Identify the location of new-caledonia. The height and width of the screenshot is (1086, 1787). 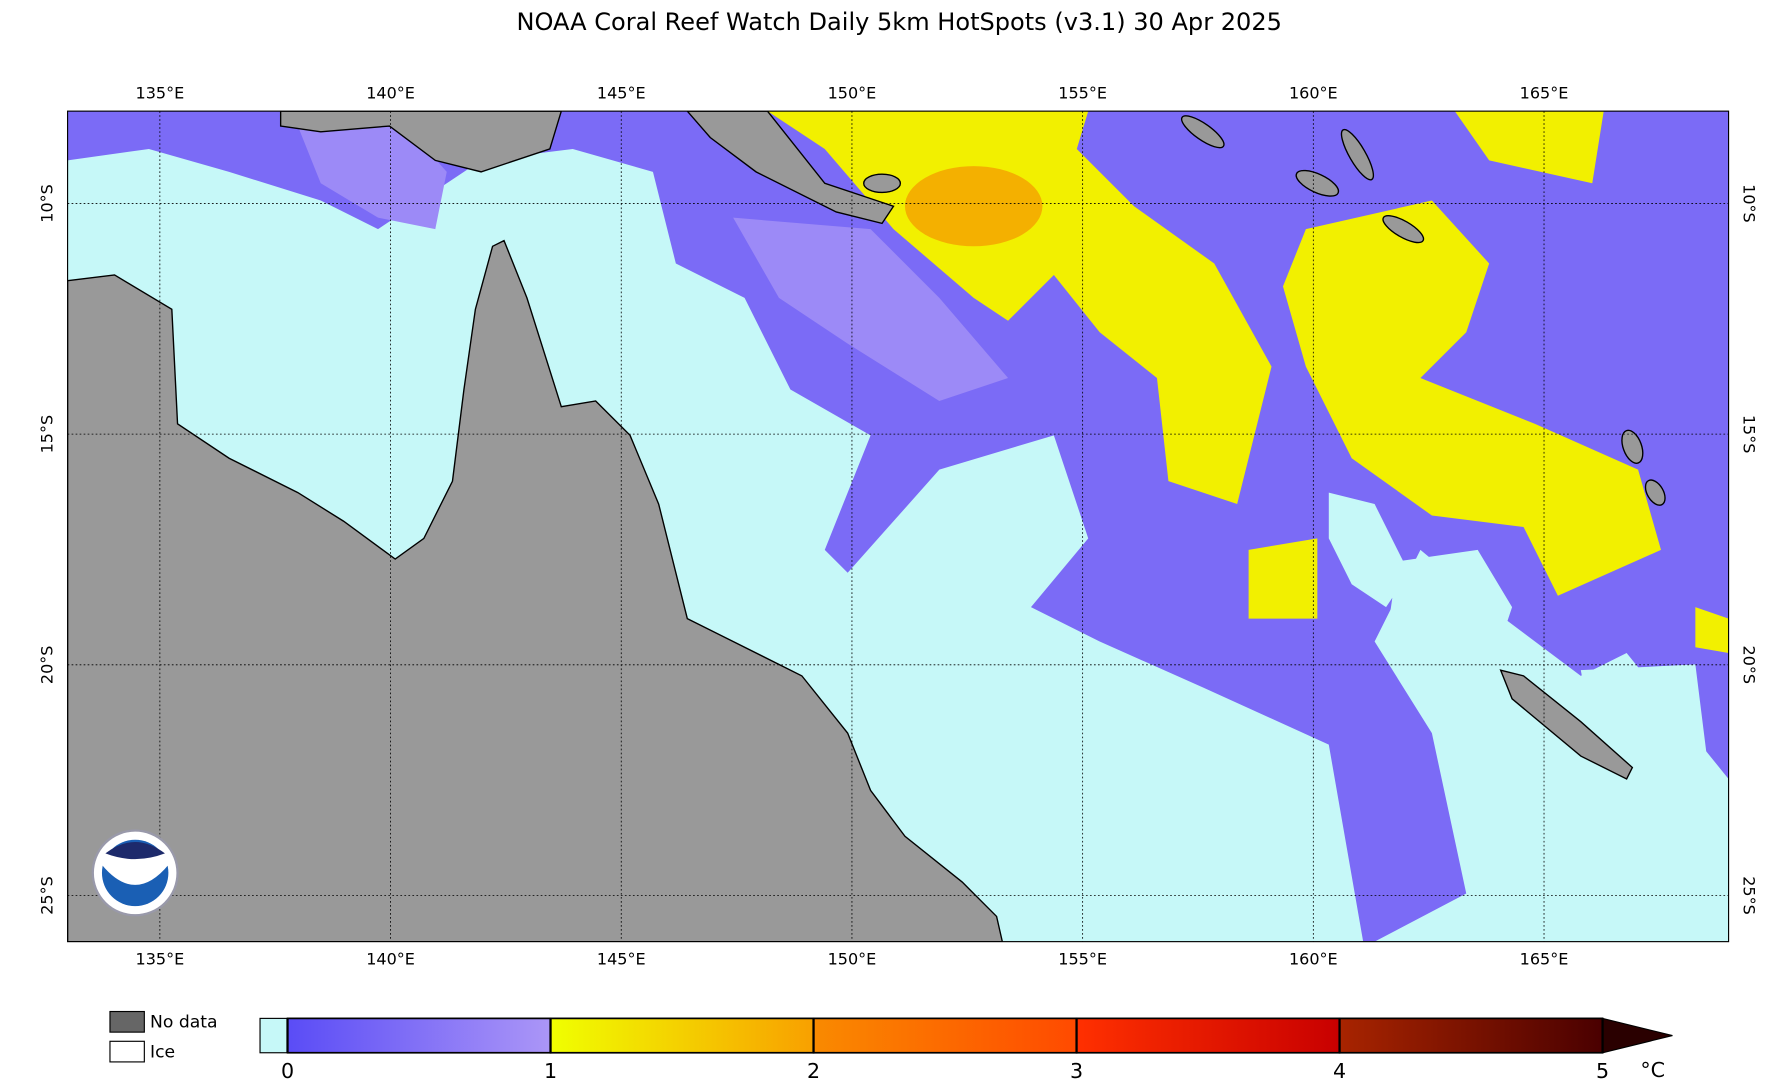
(1566, 724).